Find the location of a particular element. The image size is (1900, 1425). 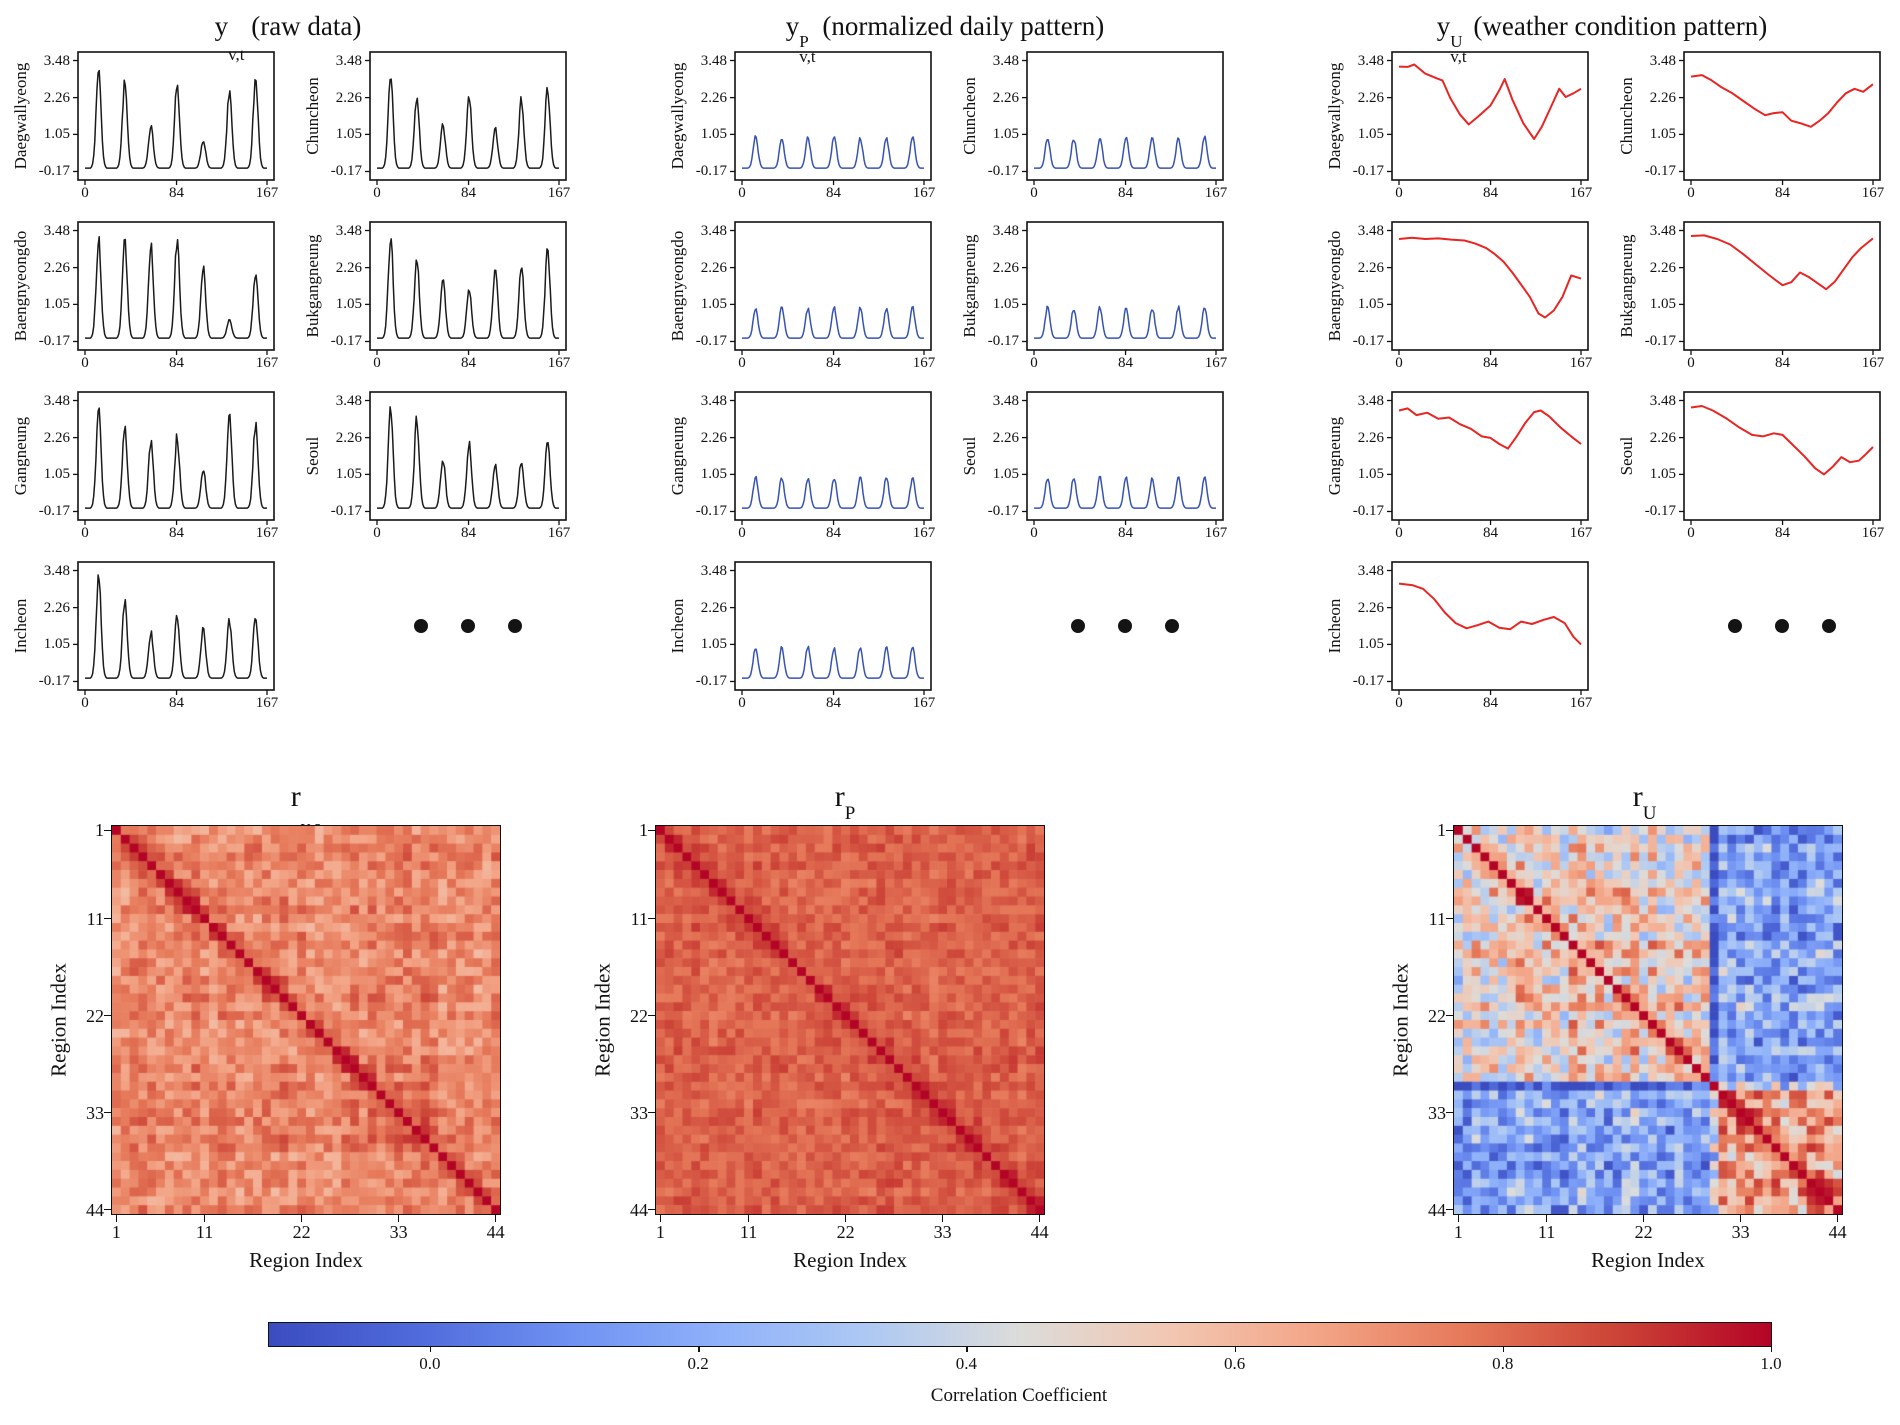

region-index-xtick: 44 is located at coordinates (1837, 1232).